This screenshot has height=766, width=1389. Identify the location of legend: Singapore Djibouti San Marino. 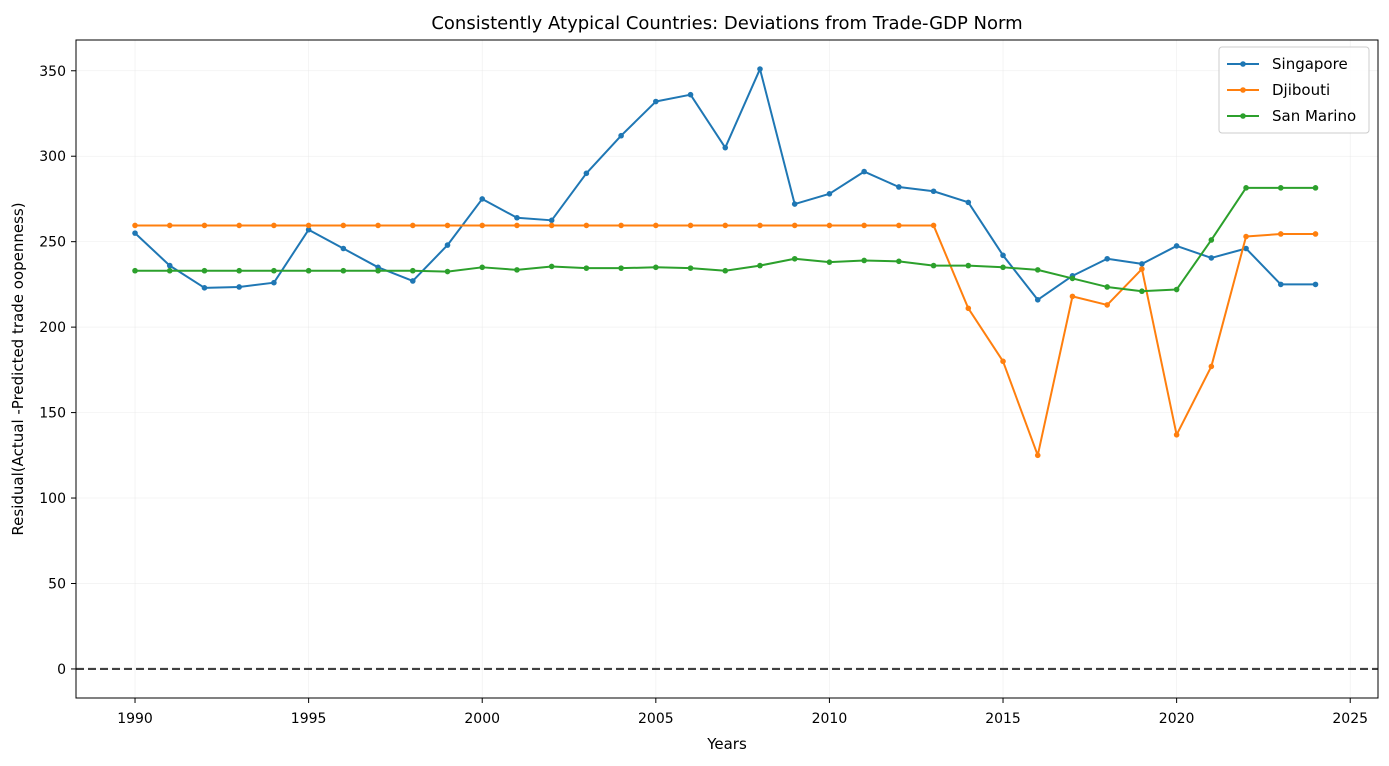
(1294, 90).